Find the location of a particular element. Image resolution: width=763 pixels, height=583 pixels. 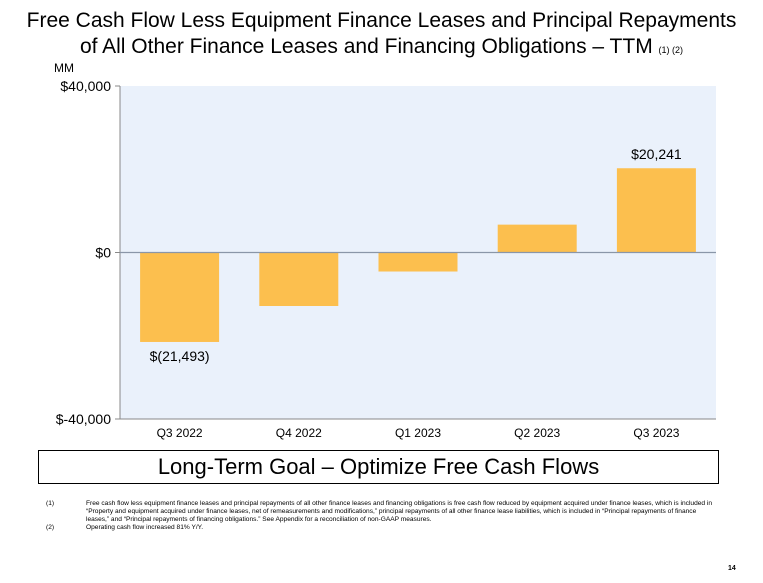

x-tick-label-1: Q4 2022 is located at coordinates (299, 433).